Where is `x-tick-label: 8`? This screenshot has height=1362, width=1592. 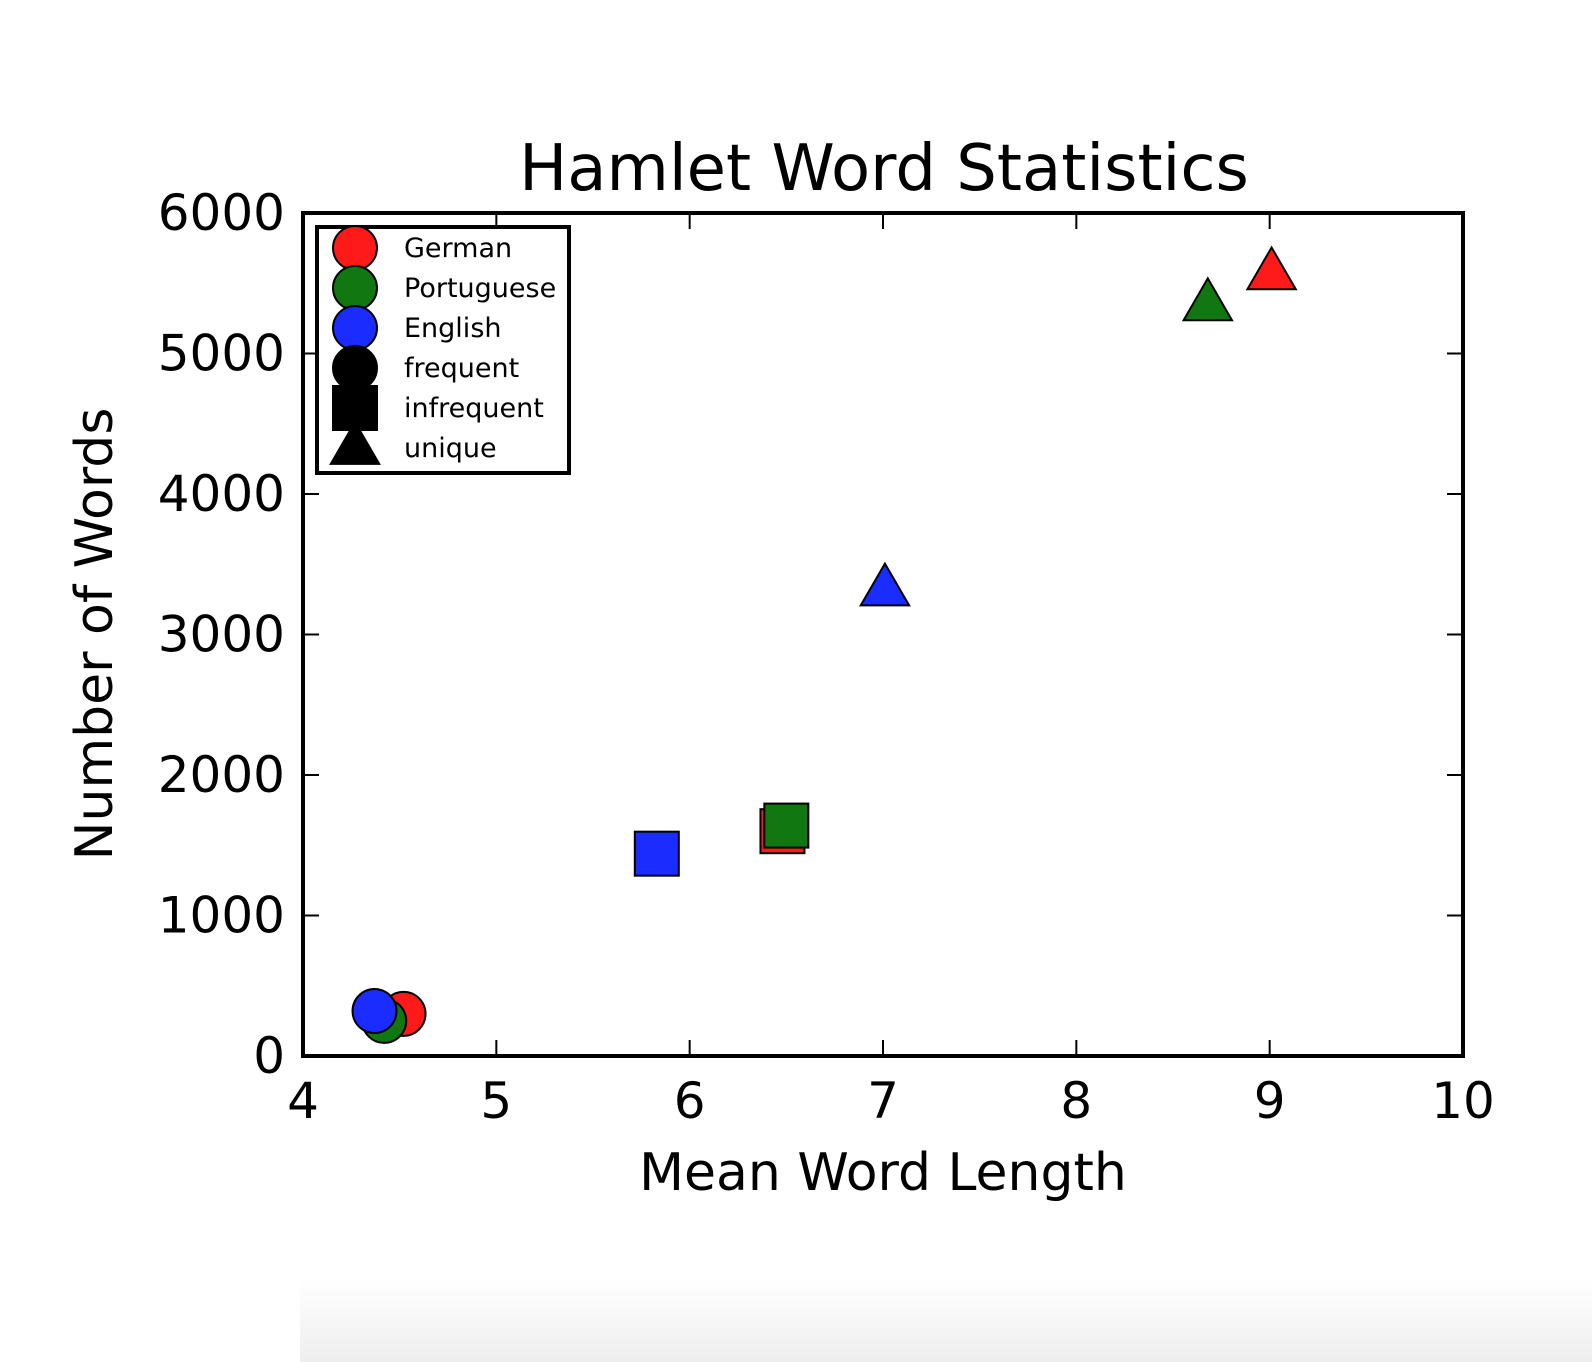 x-tick-label: 8 is located at coordinates (1076, 1101).